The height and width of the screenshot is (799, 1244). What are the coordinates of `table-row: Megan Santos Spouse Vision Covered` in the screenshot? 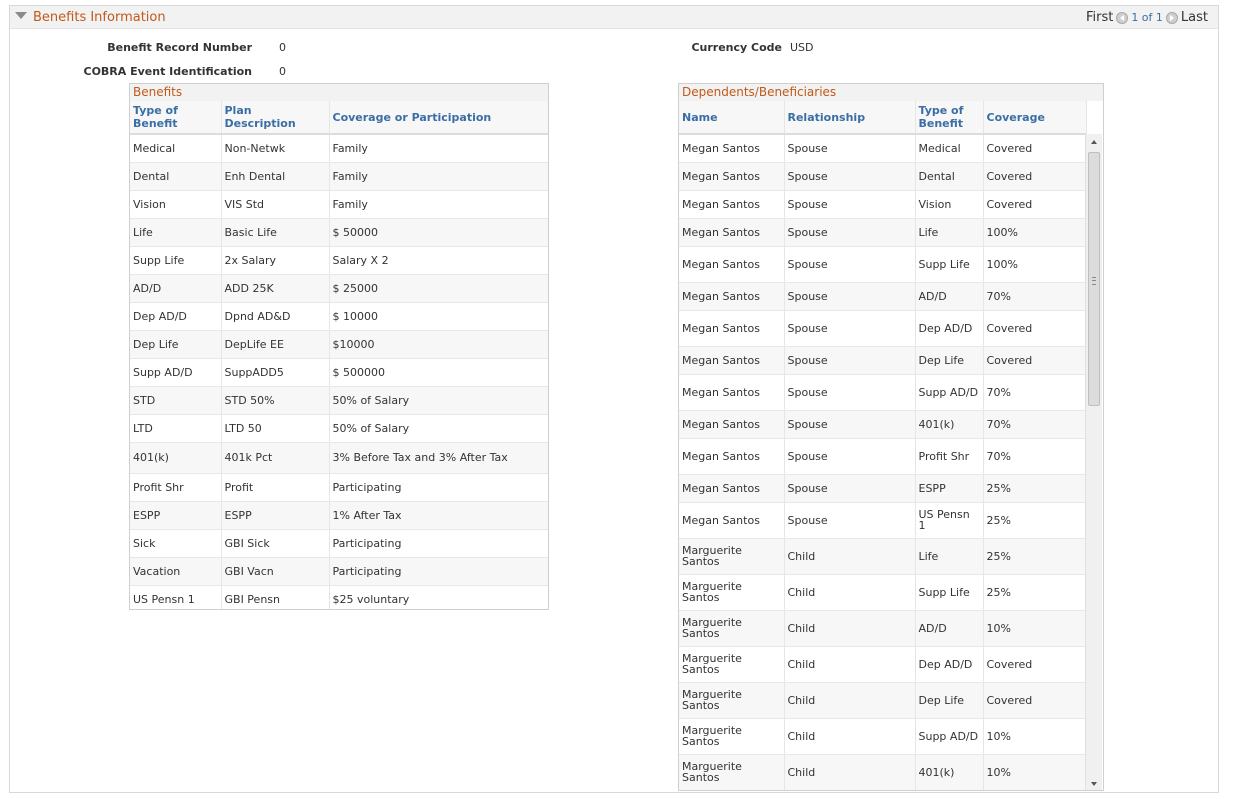 It's located at (883, 204).